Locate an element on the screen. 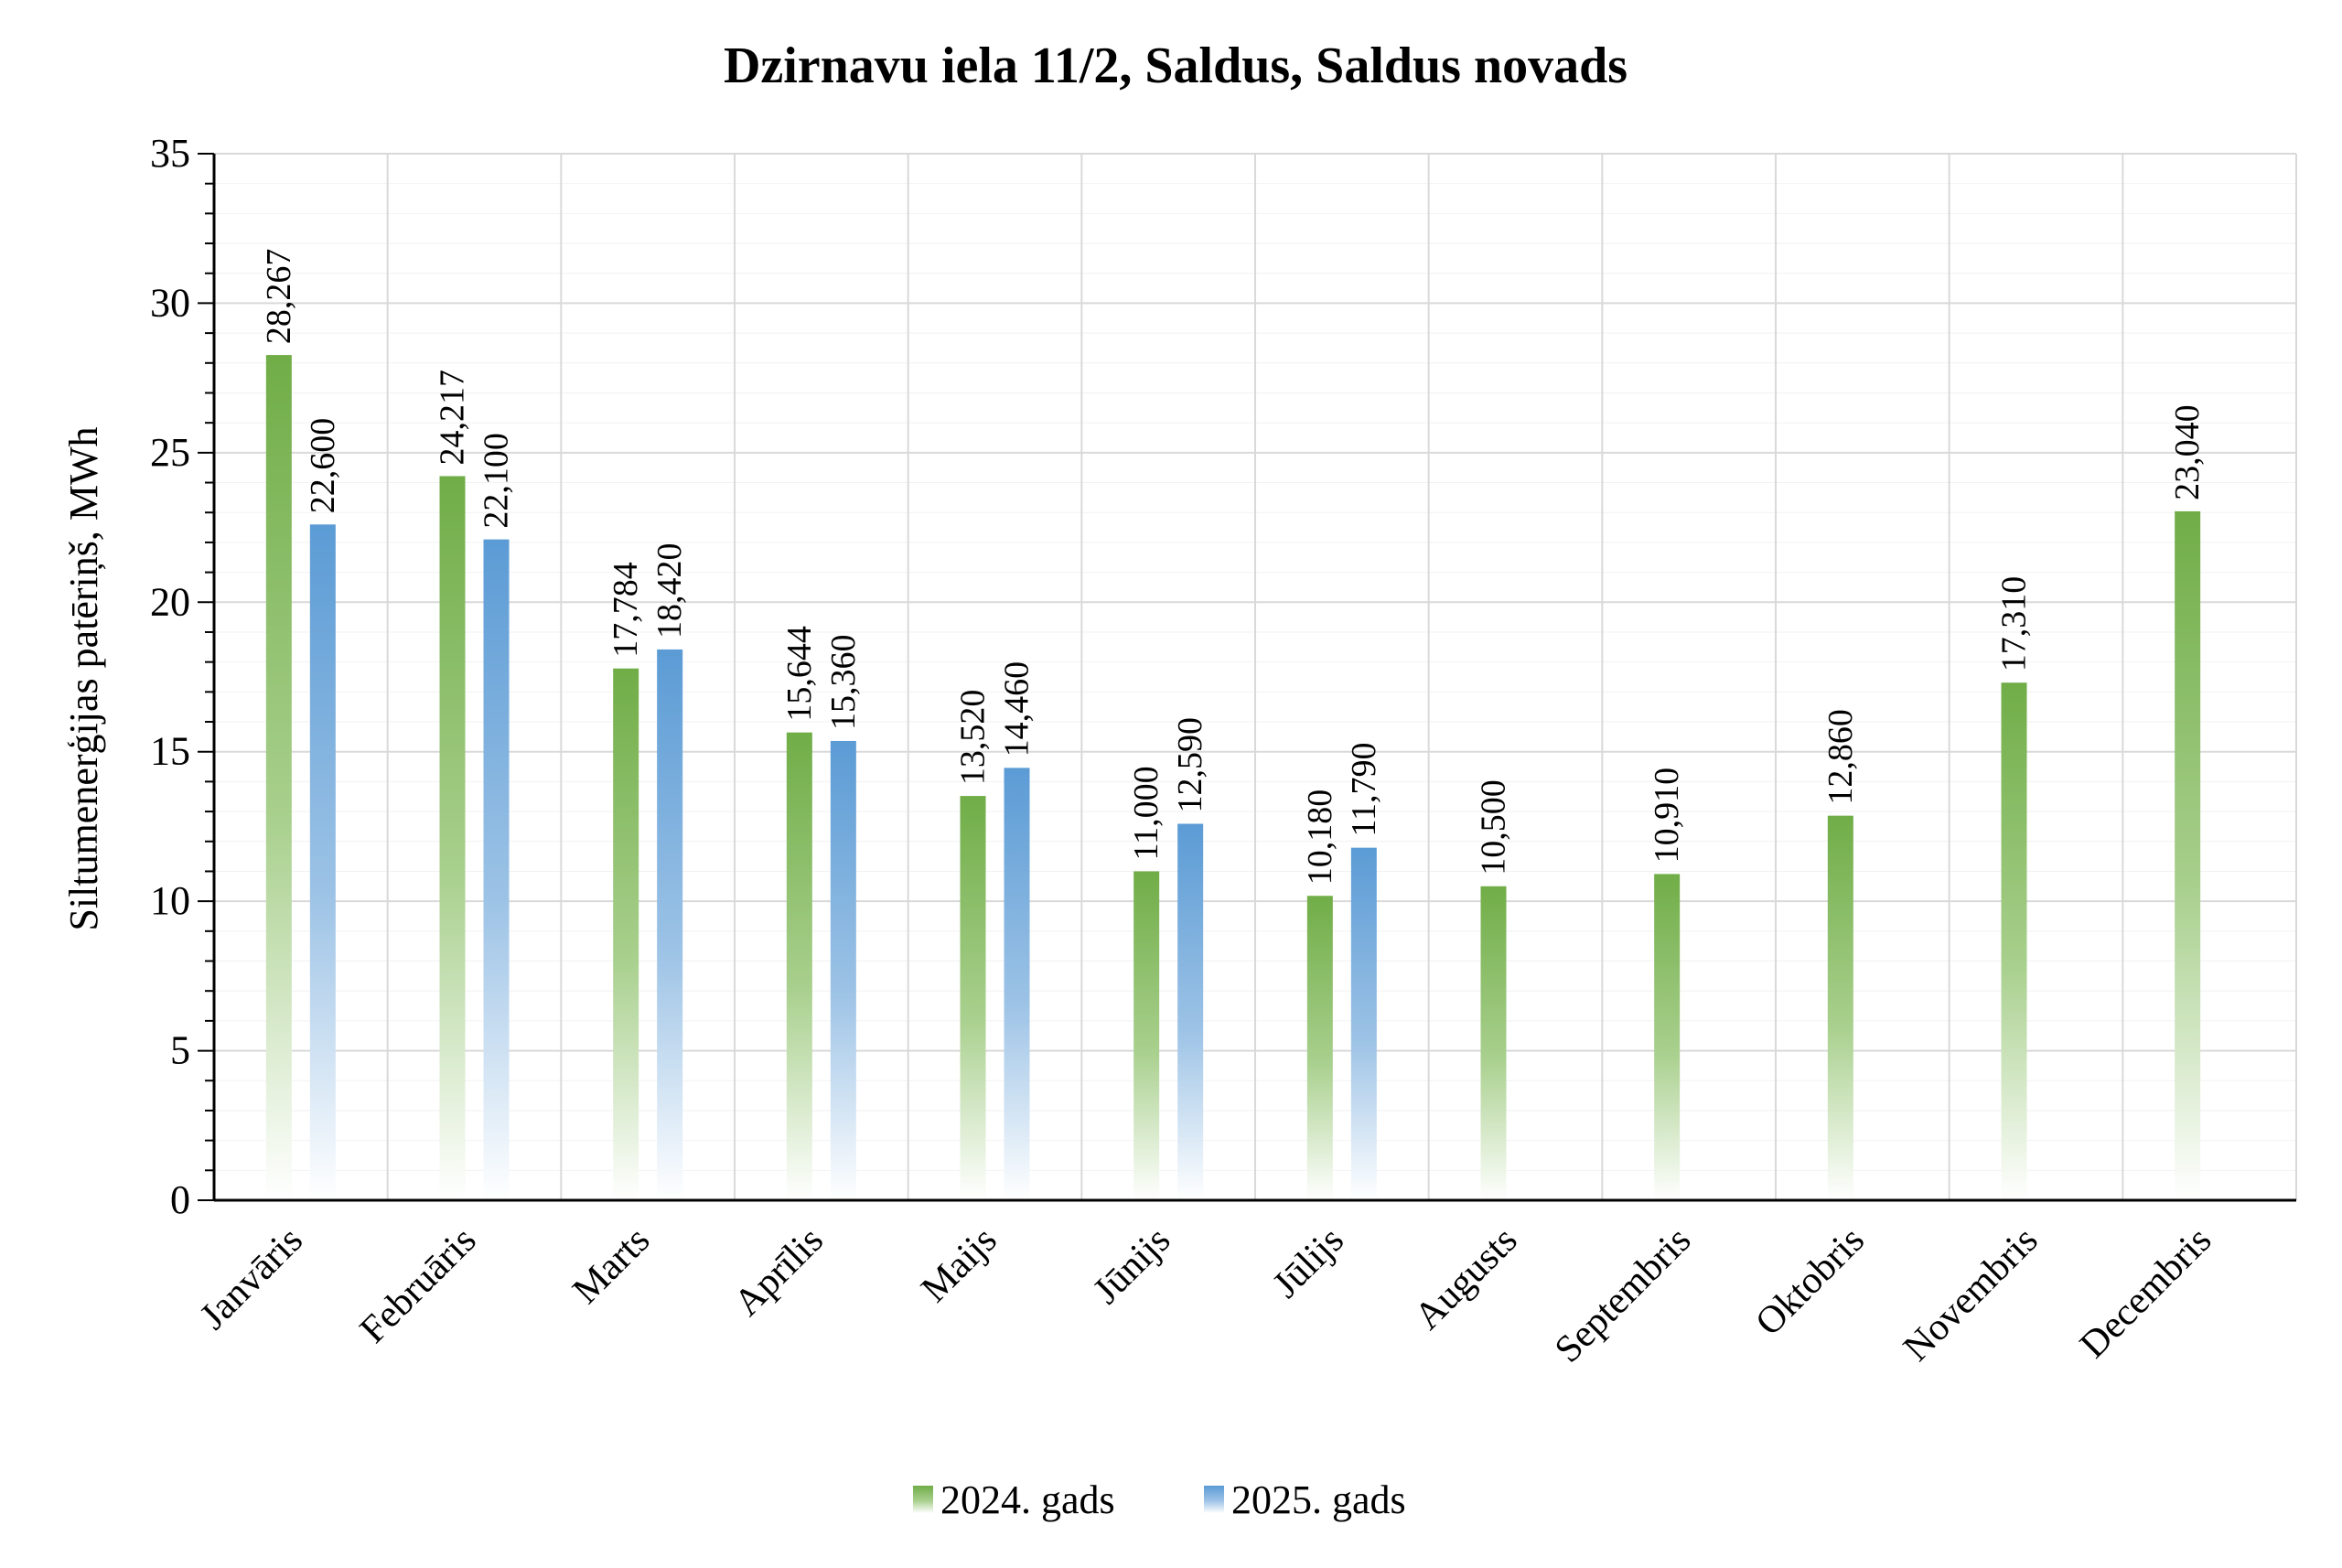  y-tick-label: 25 is located at coordinates (170, 452).